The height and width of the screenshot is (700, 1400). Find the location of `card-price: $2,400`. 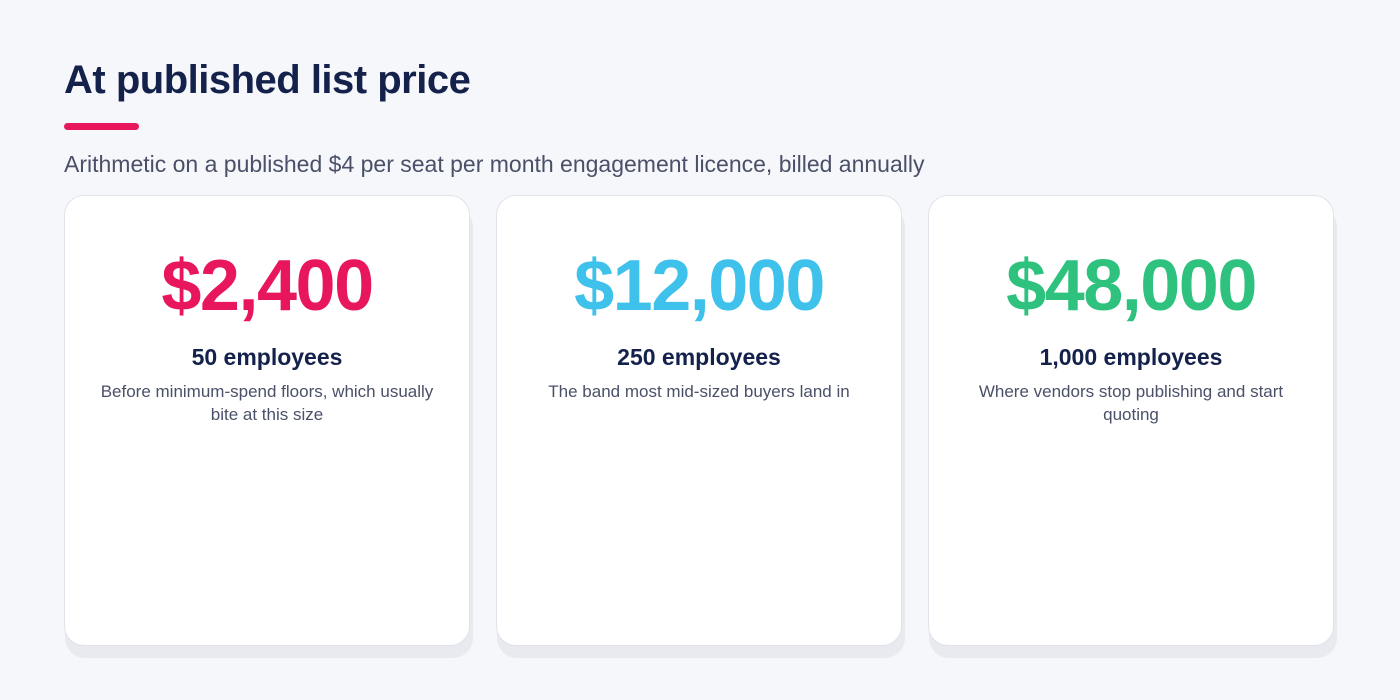

card-price: $2,400 is located at coordinates (267, 286).